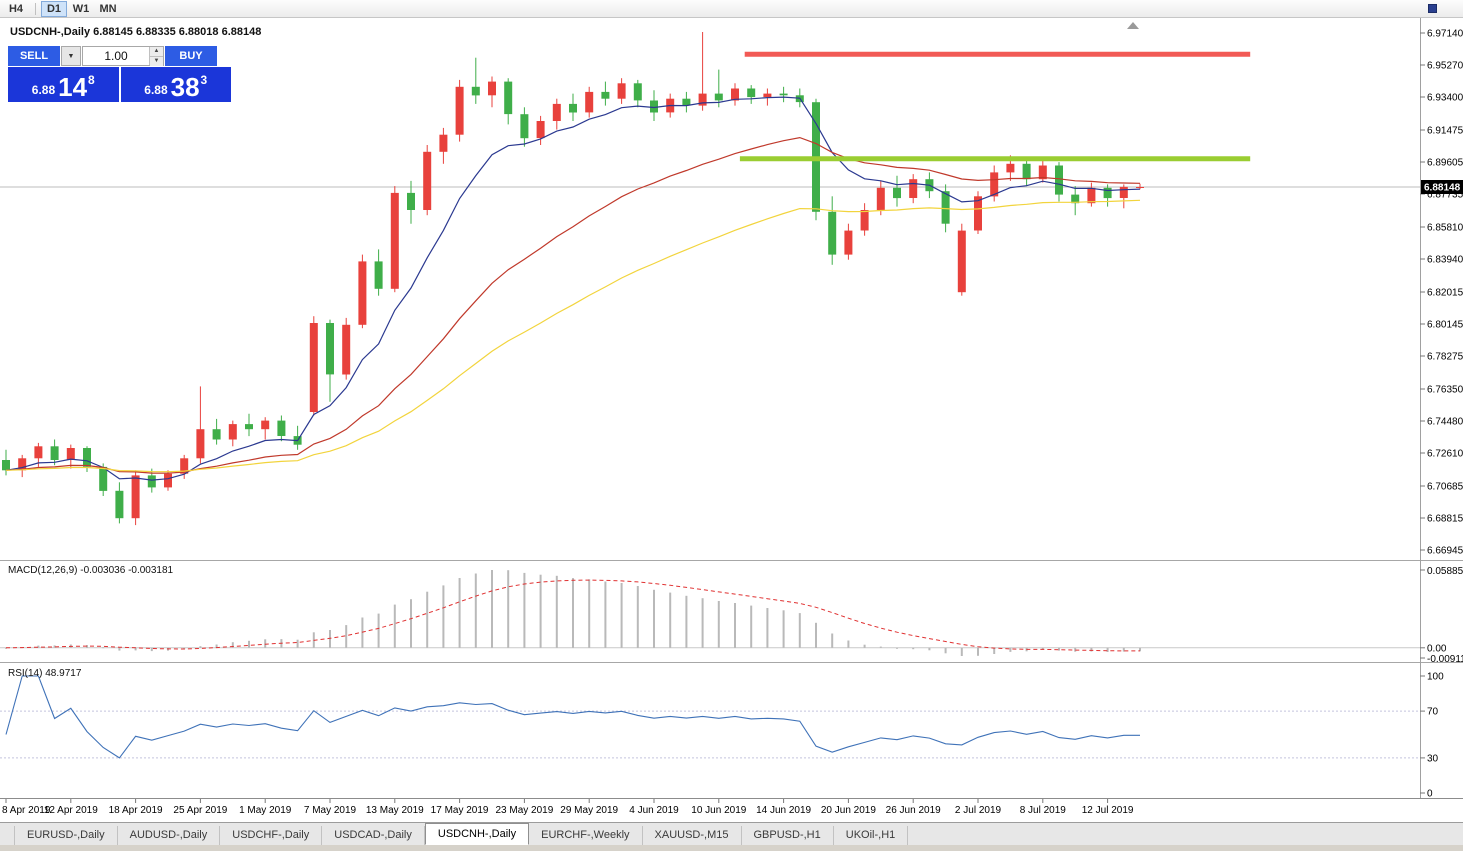 The width and height of the screenshot is (1463, 851). Describe the element at coordinates (26, 810) in the screenshot. I see `svg-text: 8 Apr 2019` at that location.